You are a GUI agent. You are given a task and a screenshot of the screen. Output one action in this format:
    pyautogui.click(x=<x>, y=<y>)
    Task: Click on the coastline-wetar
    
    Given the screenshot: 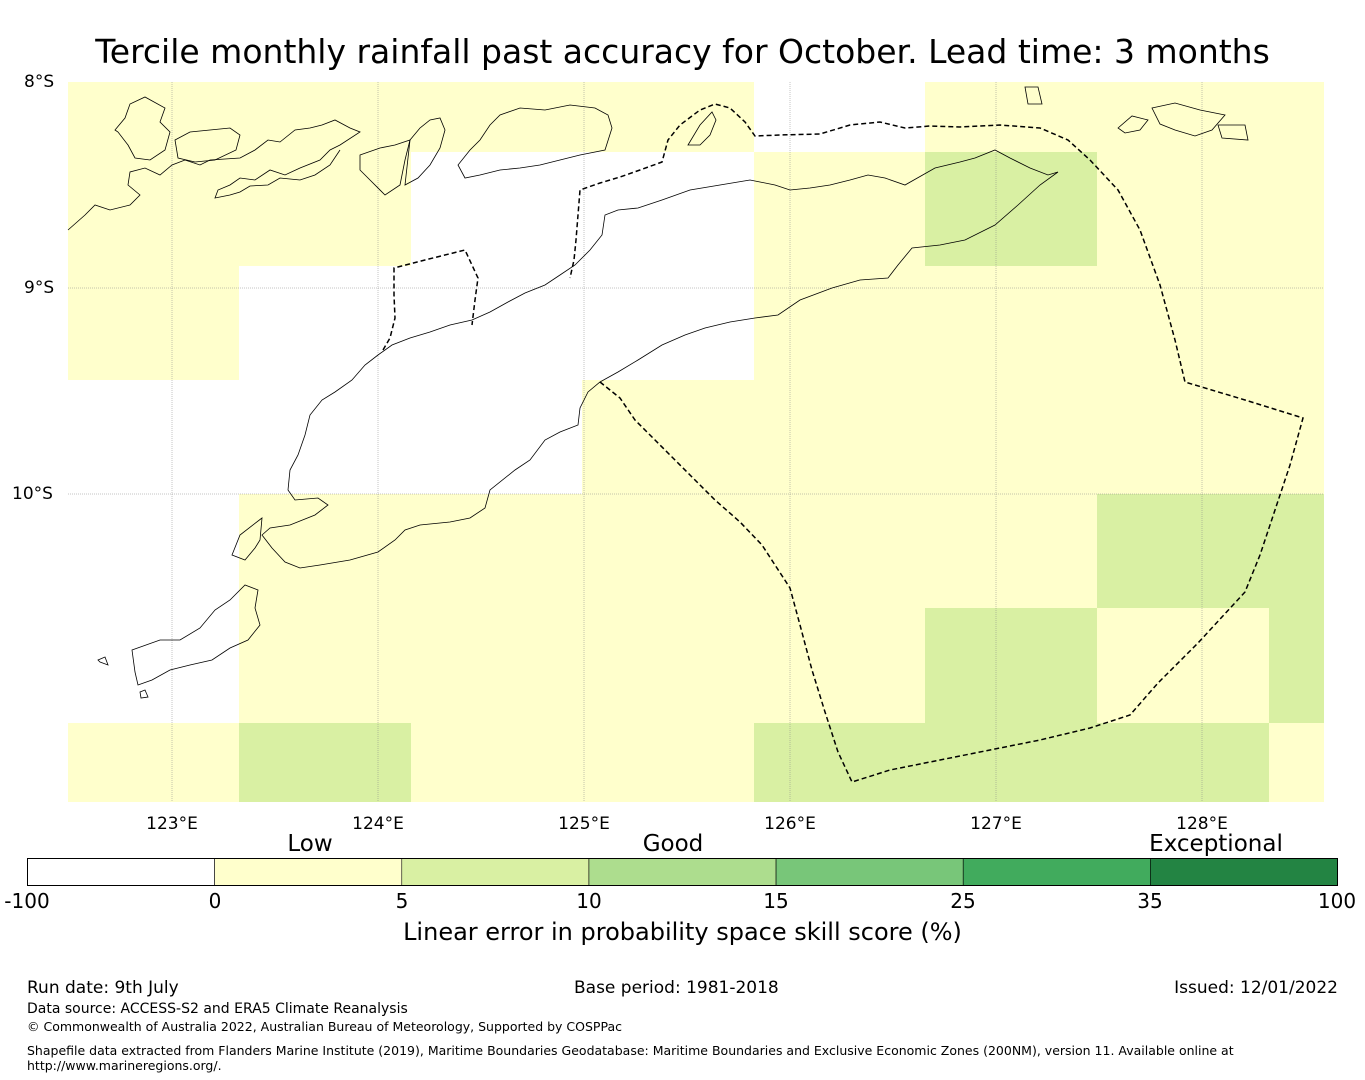 What is the action you would take?
    pyautogui.click(x=535, y=141)
    